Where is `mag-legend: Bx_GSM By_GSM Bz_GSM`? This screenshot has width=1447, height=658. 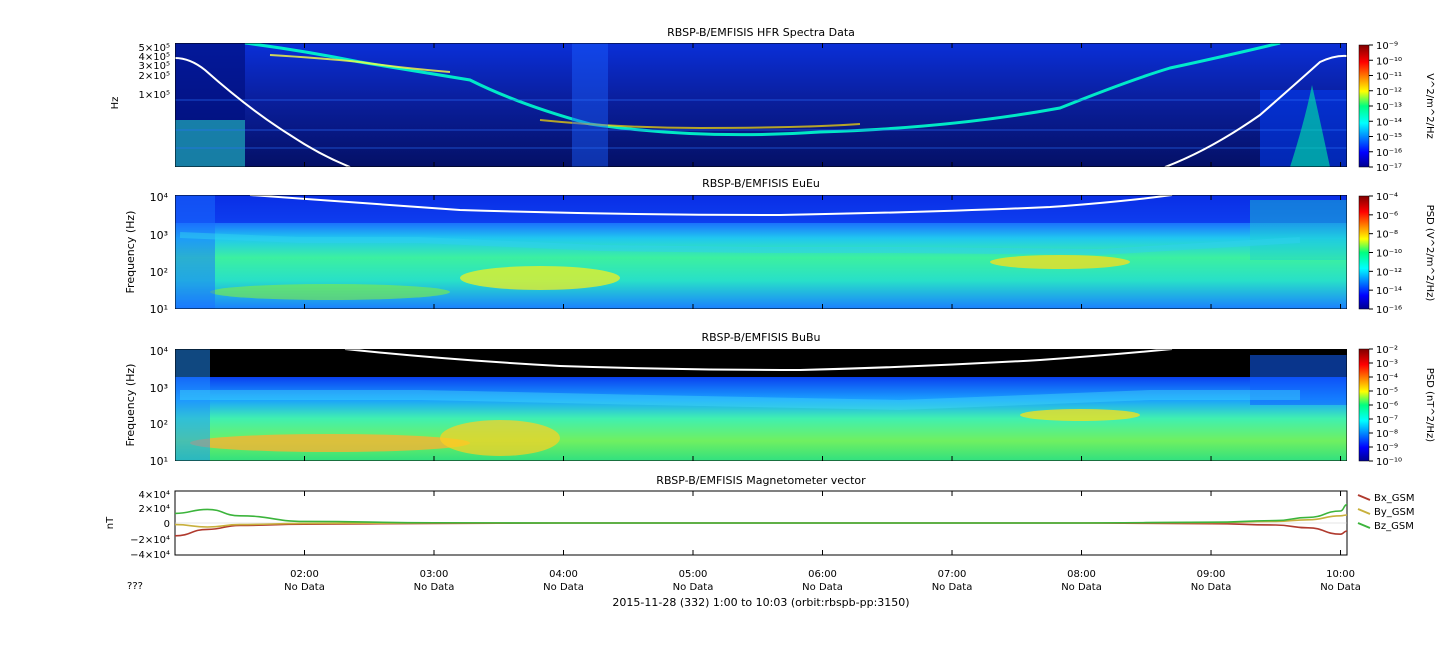 mag-legend: Bx_GSM By_GSM Bz_GSM is located at coordinates (1386, 512).